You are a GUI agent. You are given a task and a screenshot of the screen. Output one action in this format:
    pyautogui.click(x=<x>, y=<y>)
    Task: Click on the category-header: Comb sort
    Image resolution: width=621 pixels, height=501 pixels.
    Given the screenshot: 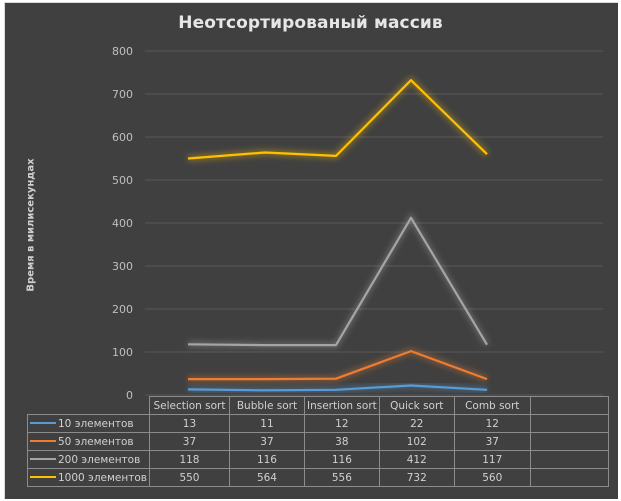 What is the action you would take?
    pyautogui.click(x=492, y=405)
    